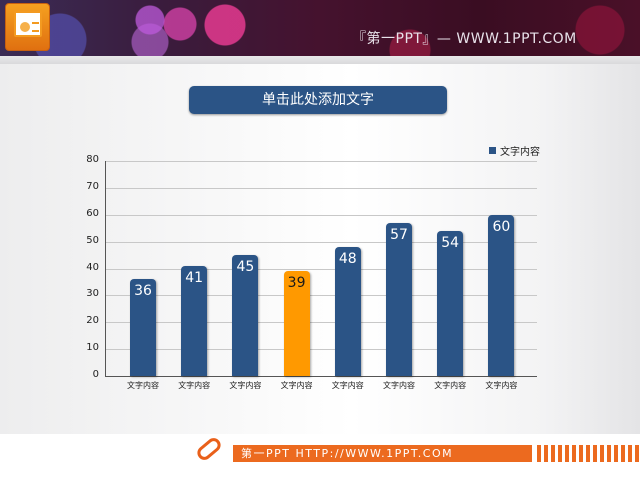 This screenshot has height=480, width=640. What do you see at coordinates (399, 299) in the screenshot?
I see `bar: 57` at bounding box center [399, 299].